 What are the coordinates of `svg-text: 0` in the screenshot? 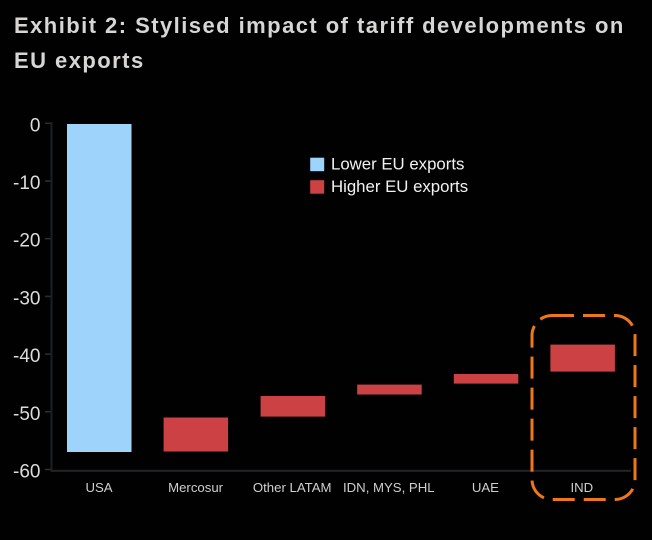 It's located at (35, 125).